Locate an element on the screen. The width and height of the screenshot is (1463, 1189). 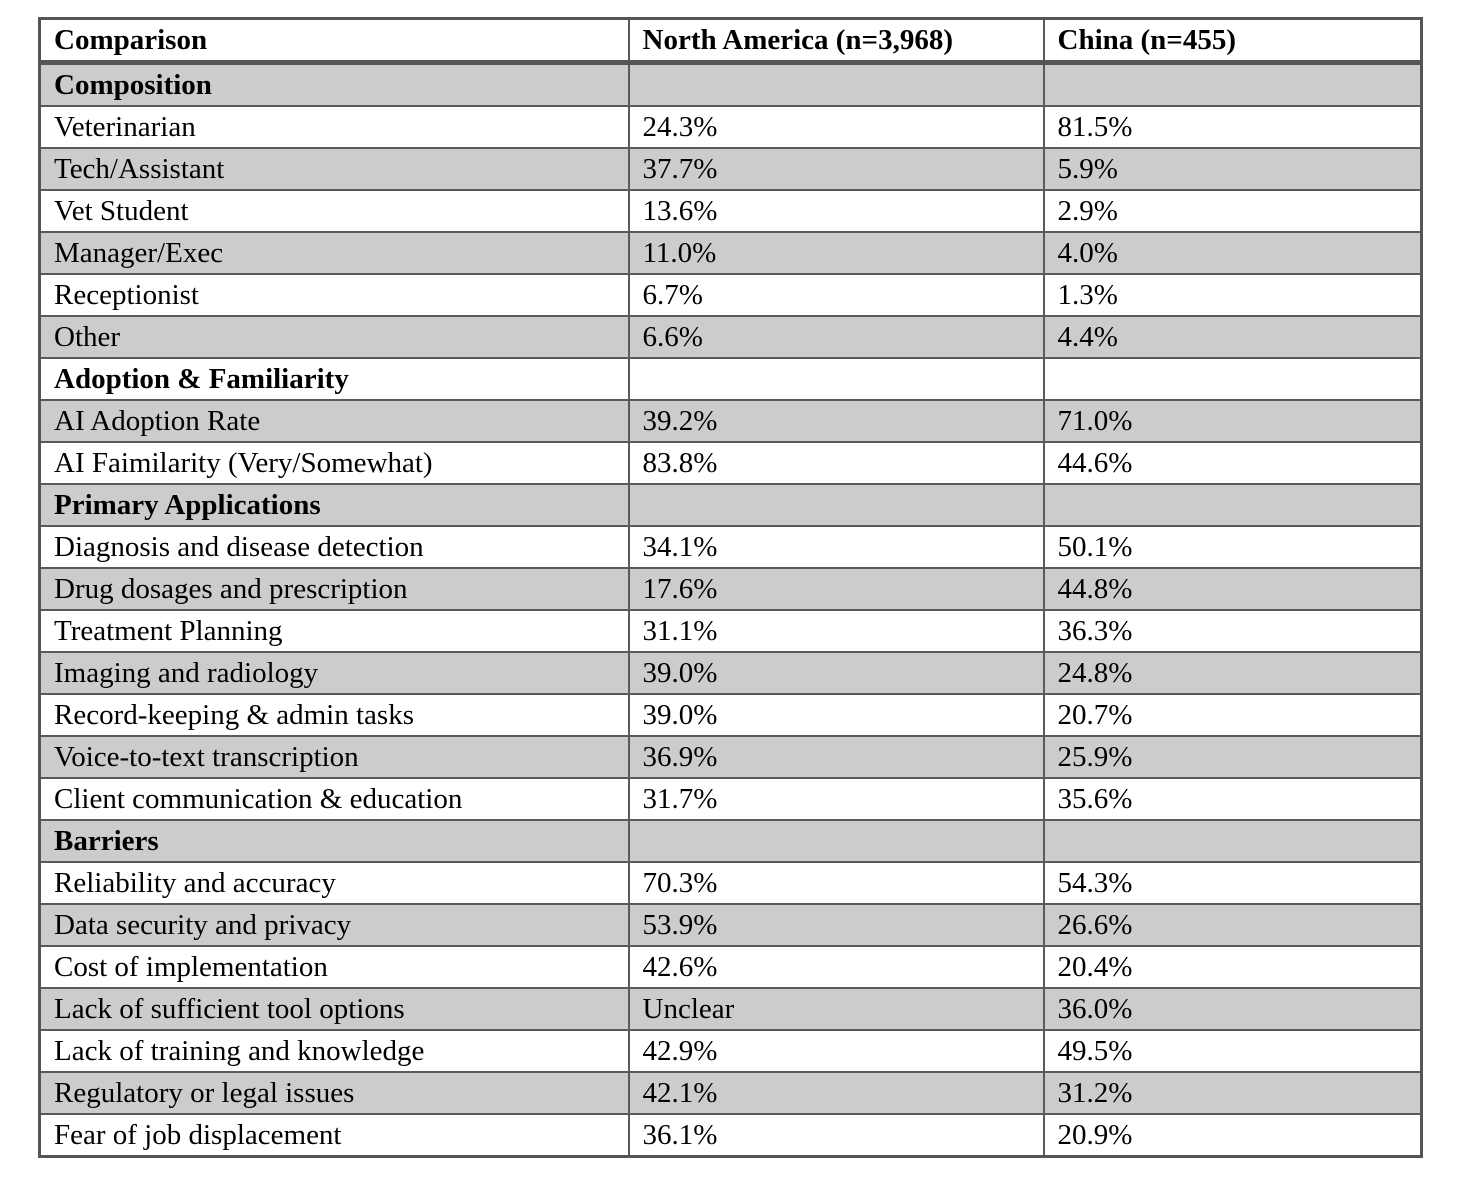
north-america-value-cell: 17.6% is located at coordinates (836, 589).